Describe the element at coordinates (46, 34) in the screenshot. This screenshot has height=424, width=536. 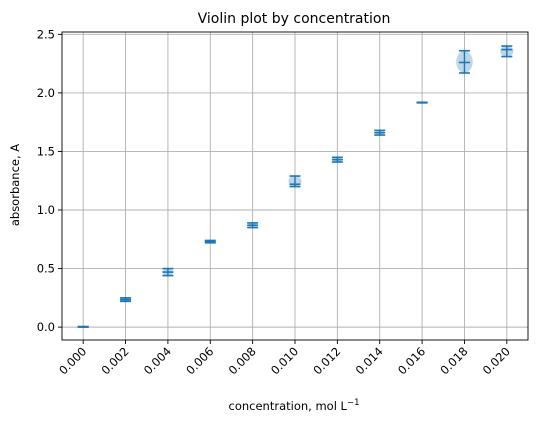
I see `y-tick-label: 2.5` at that location.